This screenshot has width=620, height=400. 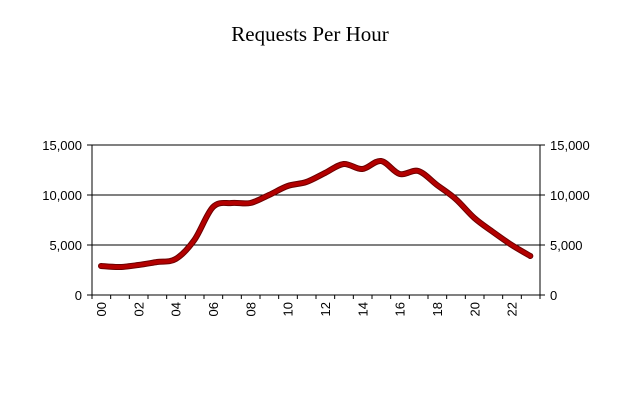 I want to click on right-y-axis: 0 5,000 10,000 15,000, so click(x=565, y=220).